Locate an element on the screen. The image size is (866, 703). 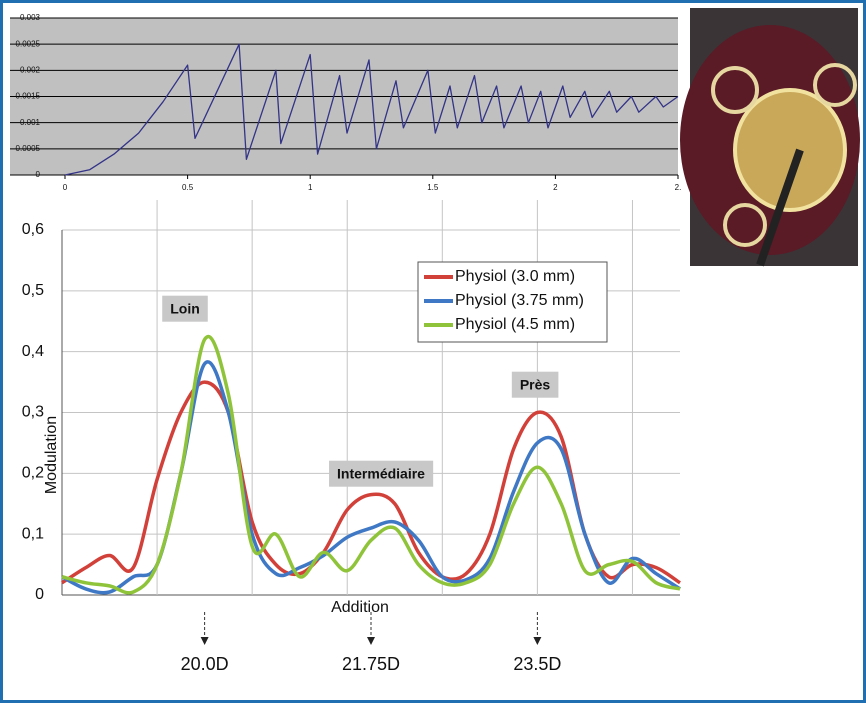
legend-label: Physiol (3.0 mm) is located at coordinates (515, 276).